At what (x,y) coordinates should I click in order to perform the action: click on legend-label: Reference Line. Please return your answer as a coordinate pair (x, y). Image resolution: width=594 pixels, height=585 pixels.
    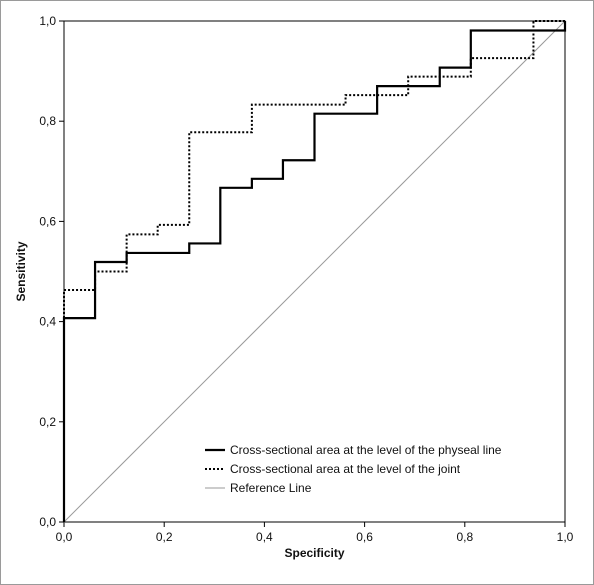
    Looking at the image, I should click on (271, 488).